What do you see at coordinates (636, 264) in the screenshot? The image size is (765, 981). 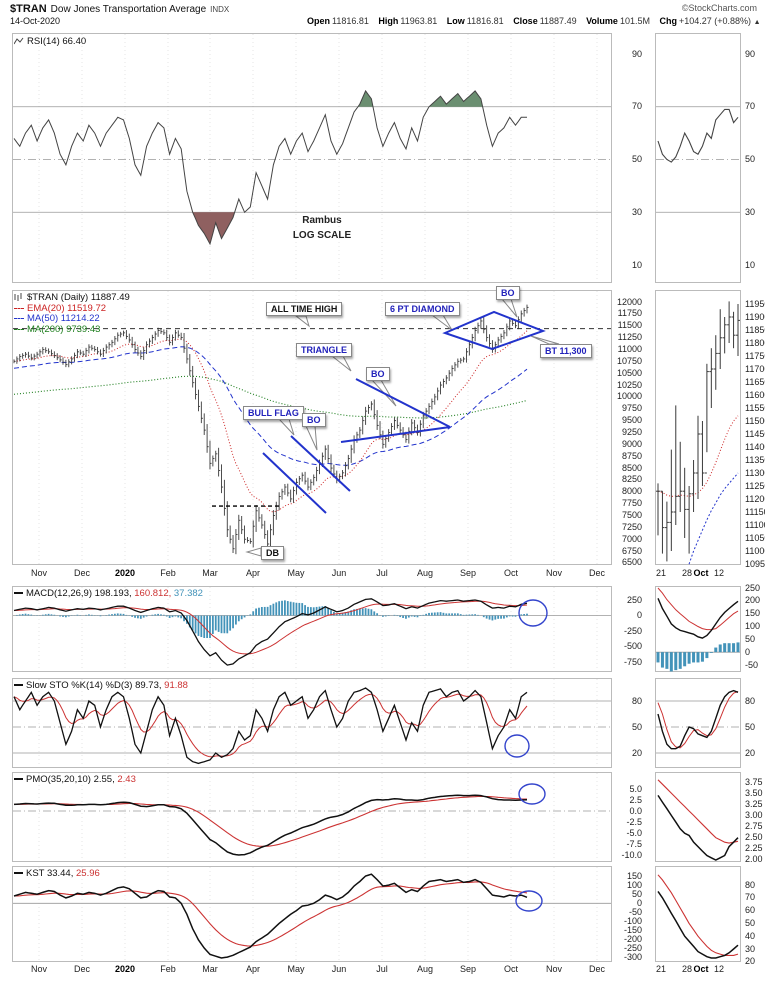 I see `y-axis-tick: 10` at bounding box center [636, 264].